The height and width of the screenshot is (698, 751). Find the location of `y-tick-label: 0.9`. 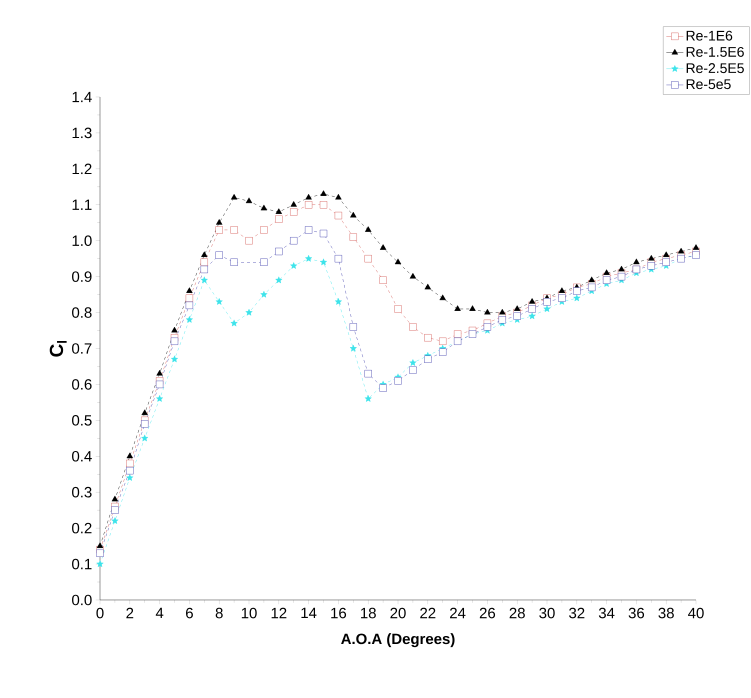

y-tick-label: 0.9 is located at coordinates (82, 276).